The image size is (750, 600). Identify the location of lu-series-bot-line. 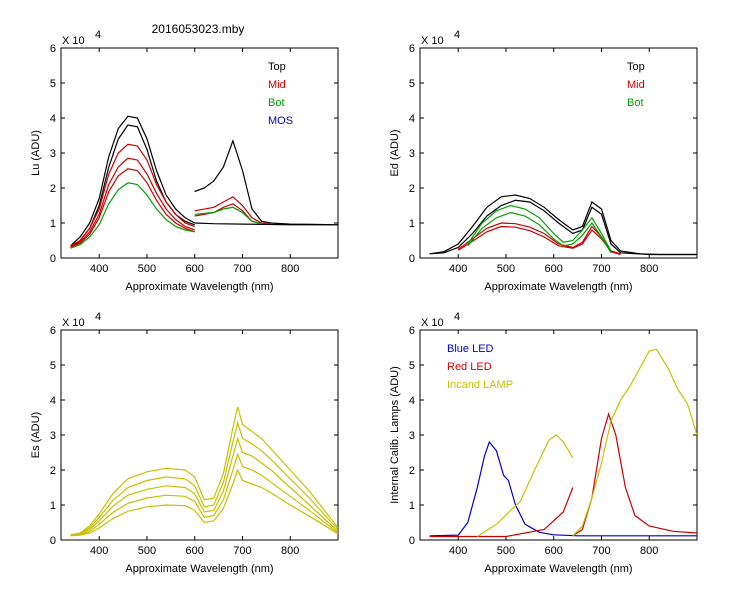
(228, 215).